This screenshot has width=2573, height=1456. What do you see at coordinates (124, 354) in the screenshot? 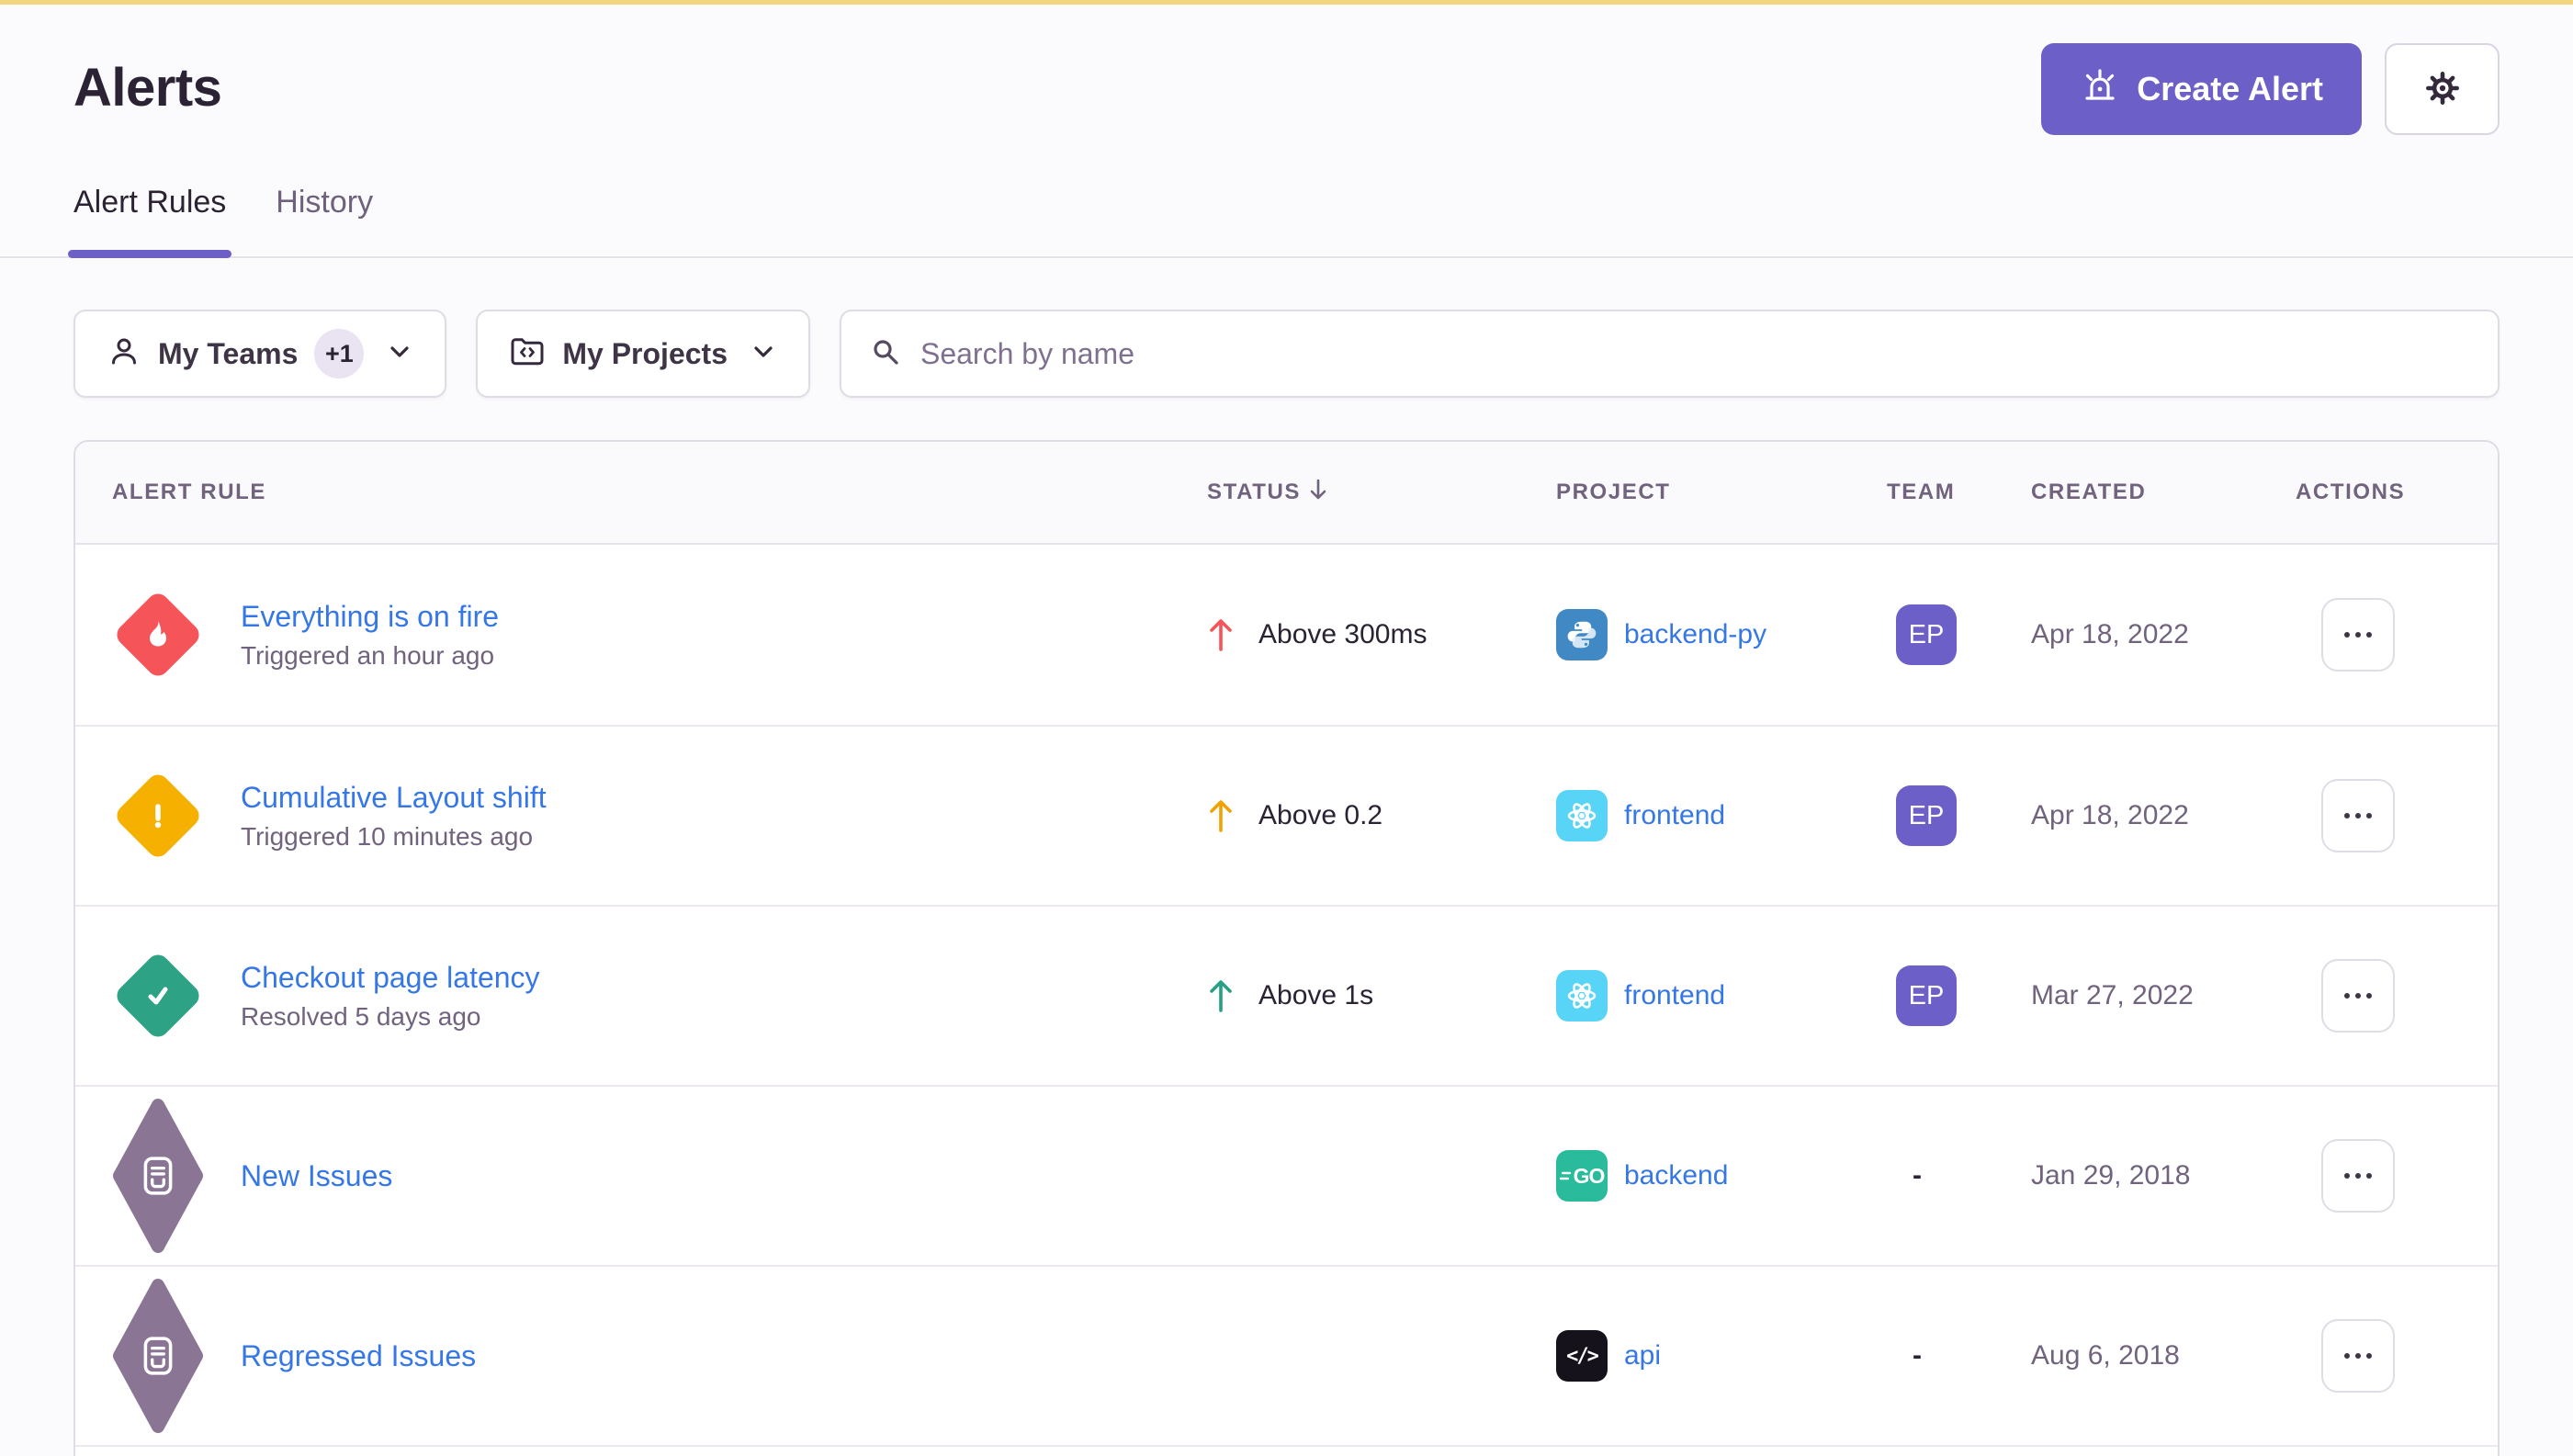
I see `user-icon` at bounding box center [124, 354].